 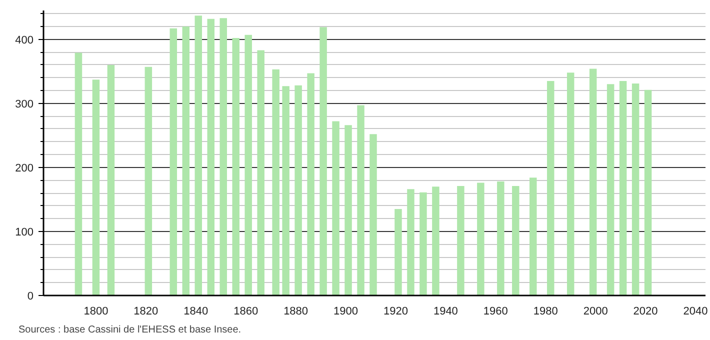 What do you see at coordinates (30, 296) in the screenshot?
I see `y-tick-label: 0` at bounding box center [30, 296].